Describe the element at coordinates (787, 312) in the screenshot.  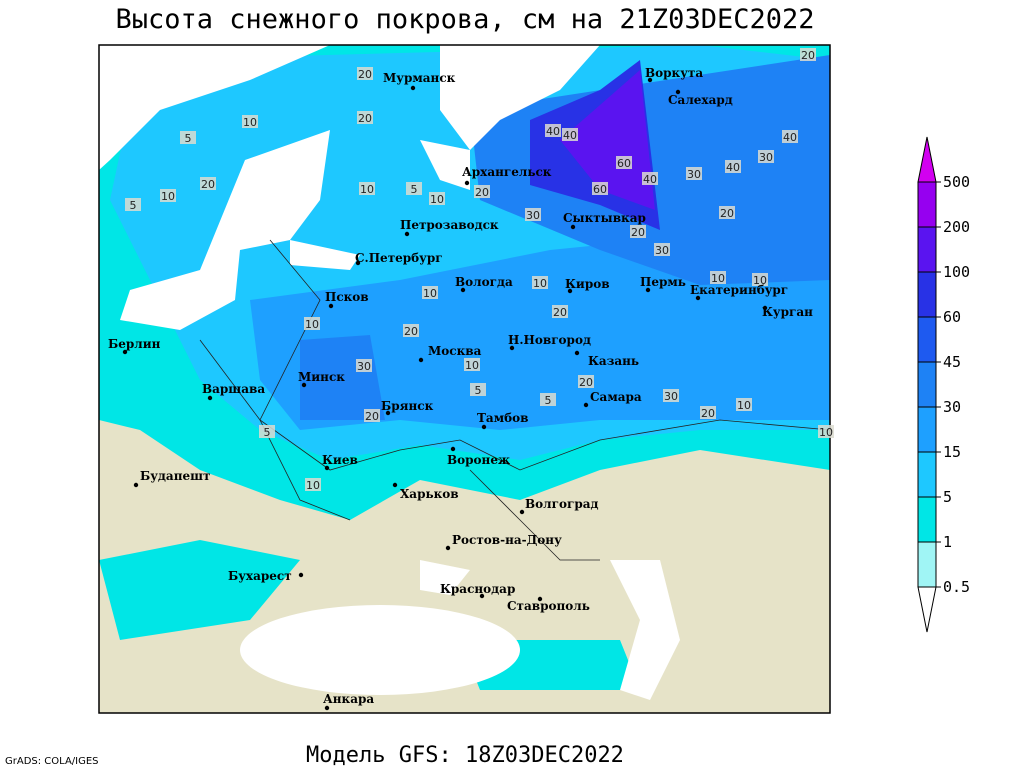
I see `city-label: Курган` at that location.